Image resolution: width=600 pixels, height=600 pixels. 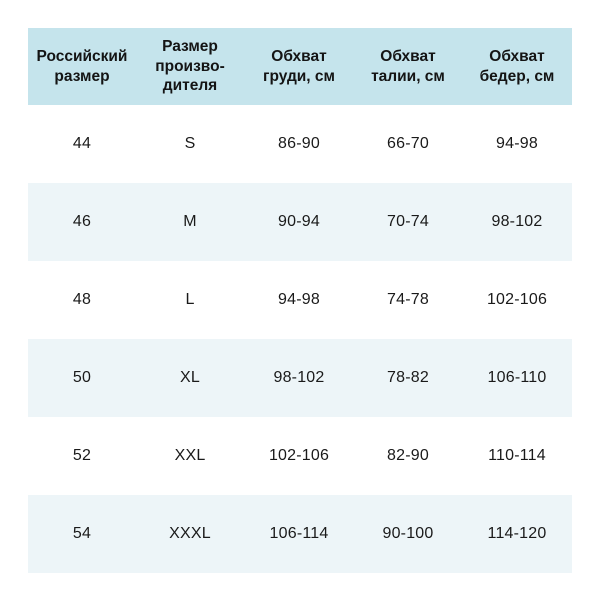 I want to click on cell-manufacturer-size: L, so click(x=190, y=300).